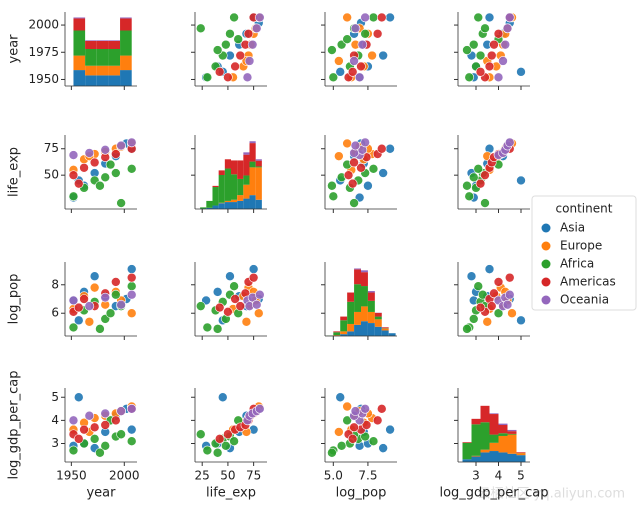 The width and height of the screenshot is (639, 510). I want to click on legend-title: continent, so click(584, 209).